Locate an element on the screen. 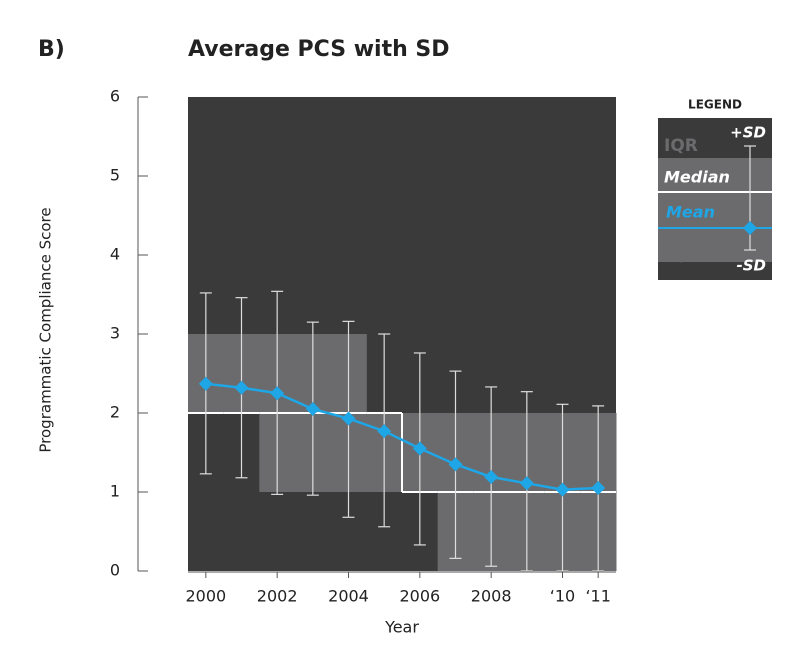  x-tick-label: 2008 is located at coordinates (491, 596).